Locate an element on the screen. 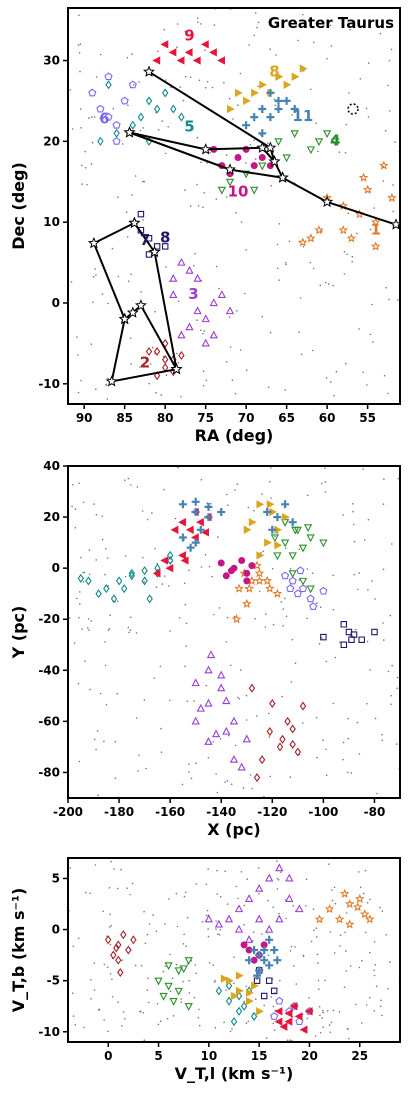 This screenshot has height=1095, width=408. group-label: 6 is located at coordinates (104, 119).